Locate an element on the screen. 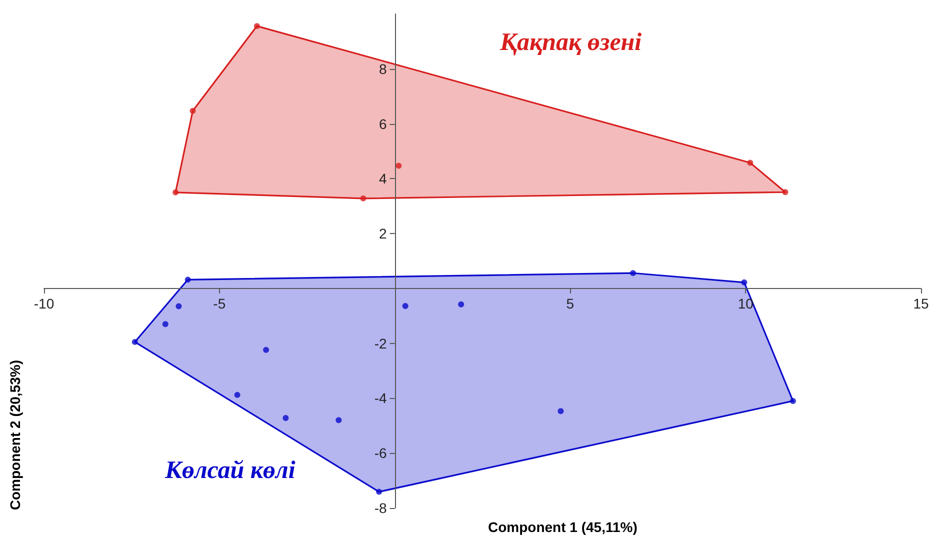  series-label: Көлсай көлі is located at coordinates (230, 470).